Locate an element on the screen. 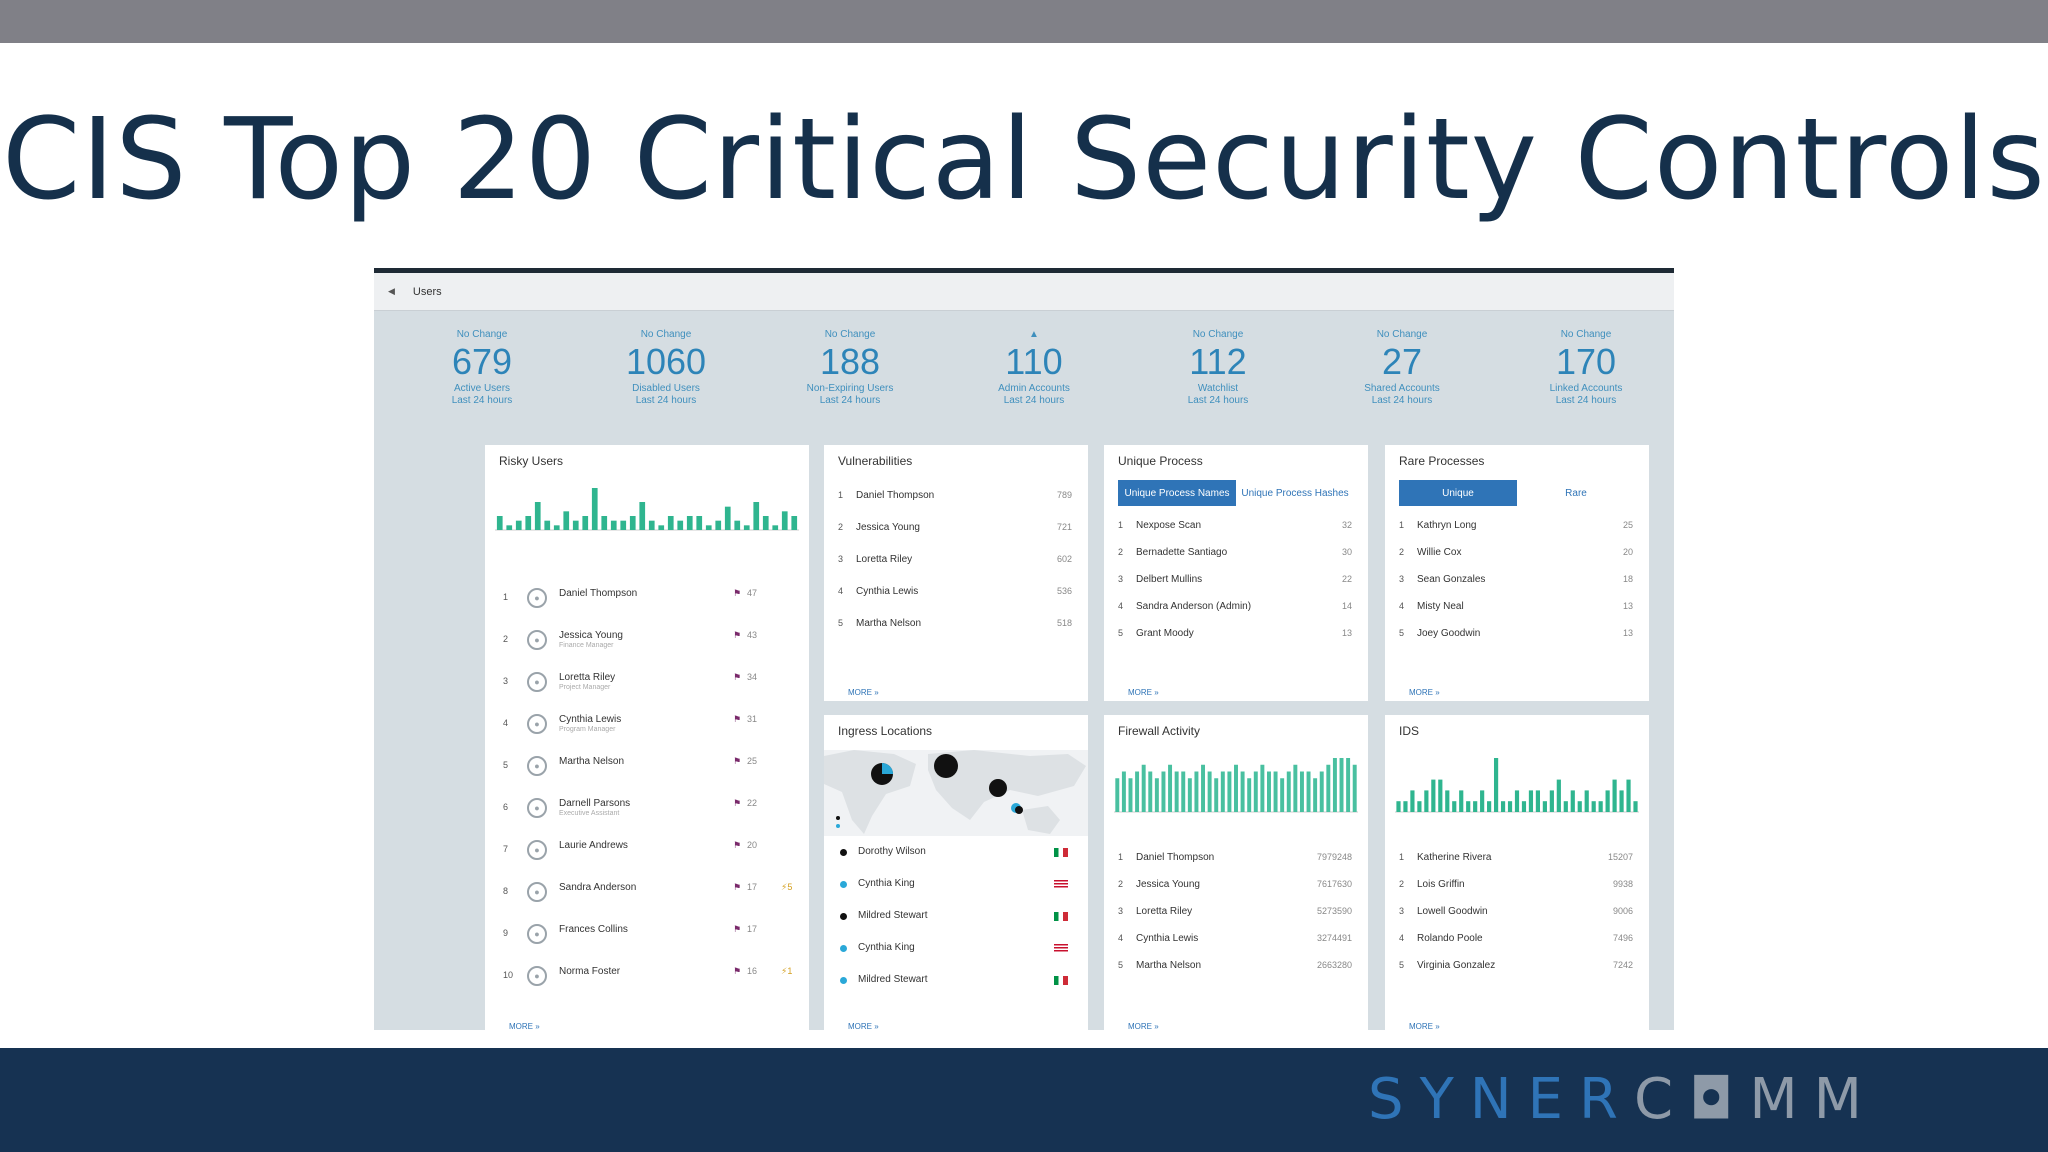 Image resolution: width=2048 pixels, height=1152 pixels. list-item: 1 ● Daniel Thompson ⚑ 47 is located at coordinates (647, 605).